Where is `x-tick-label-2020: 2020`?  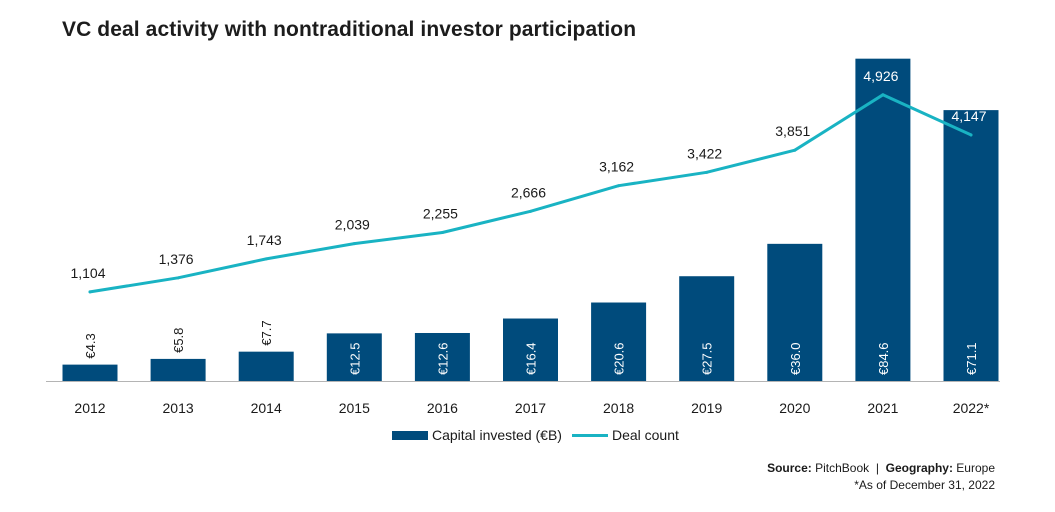
x-tick-label-2020: 2020 is located at coordinates (794, 408).